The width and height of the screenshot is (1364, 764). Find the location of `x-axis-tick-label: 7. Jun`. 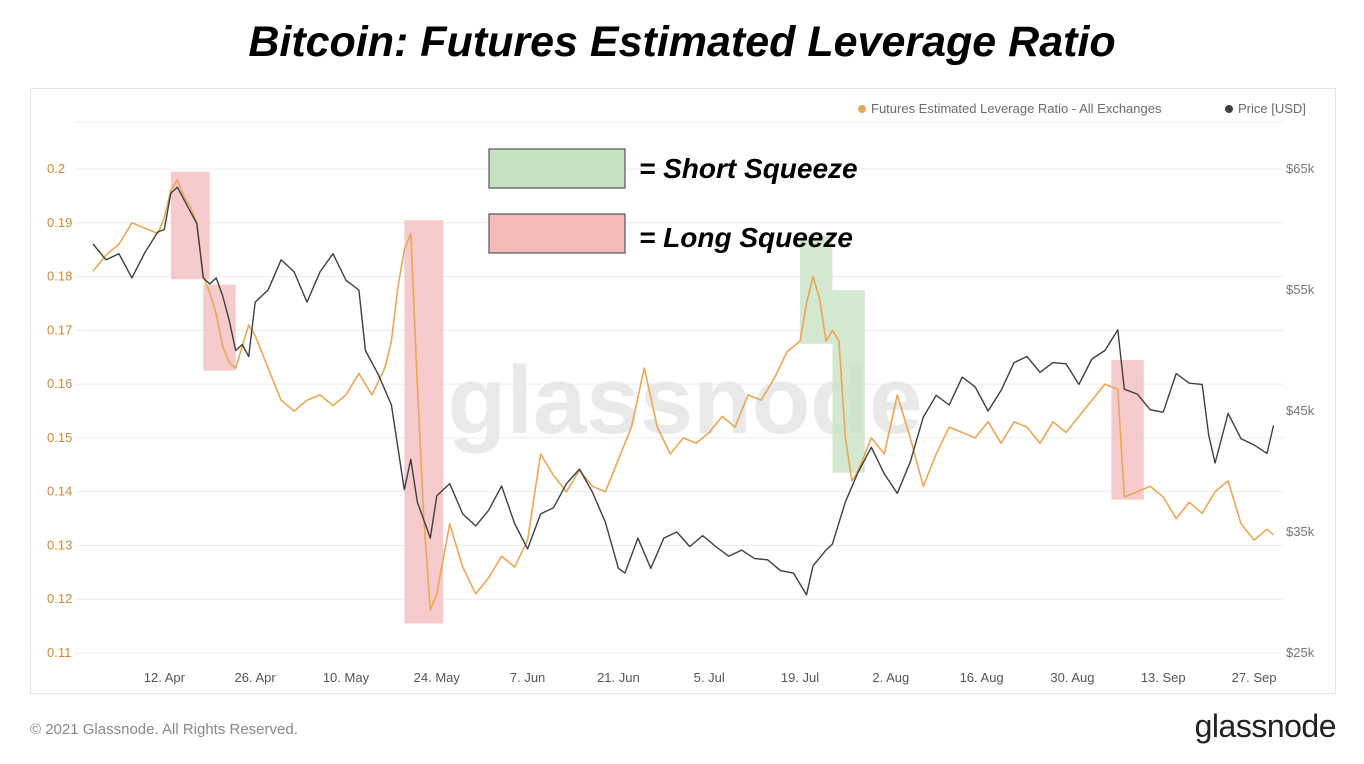

x-axis-tick-label: 7. Jun is located at coordinates (527, 677).